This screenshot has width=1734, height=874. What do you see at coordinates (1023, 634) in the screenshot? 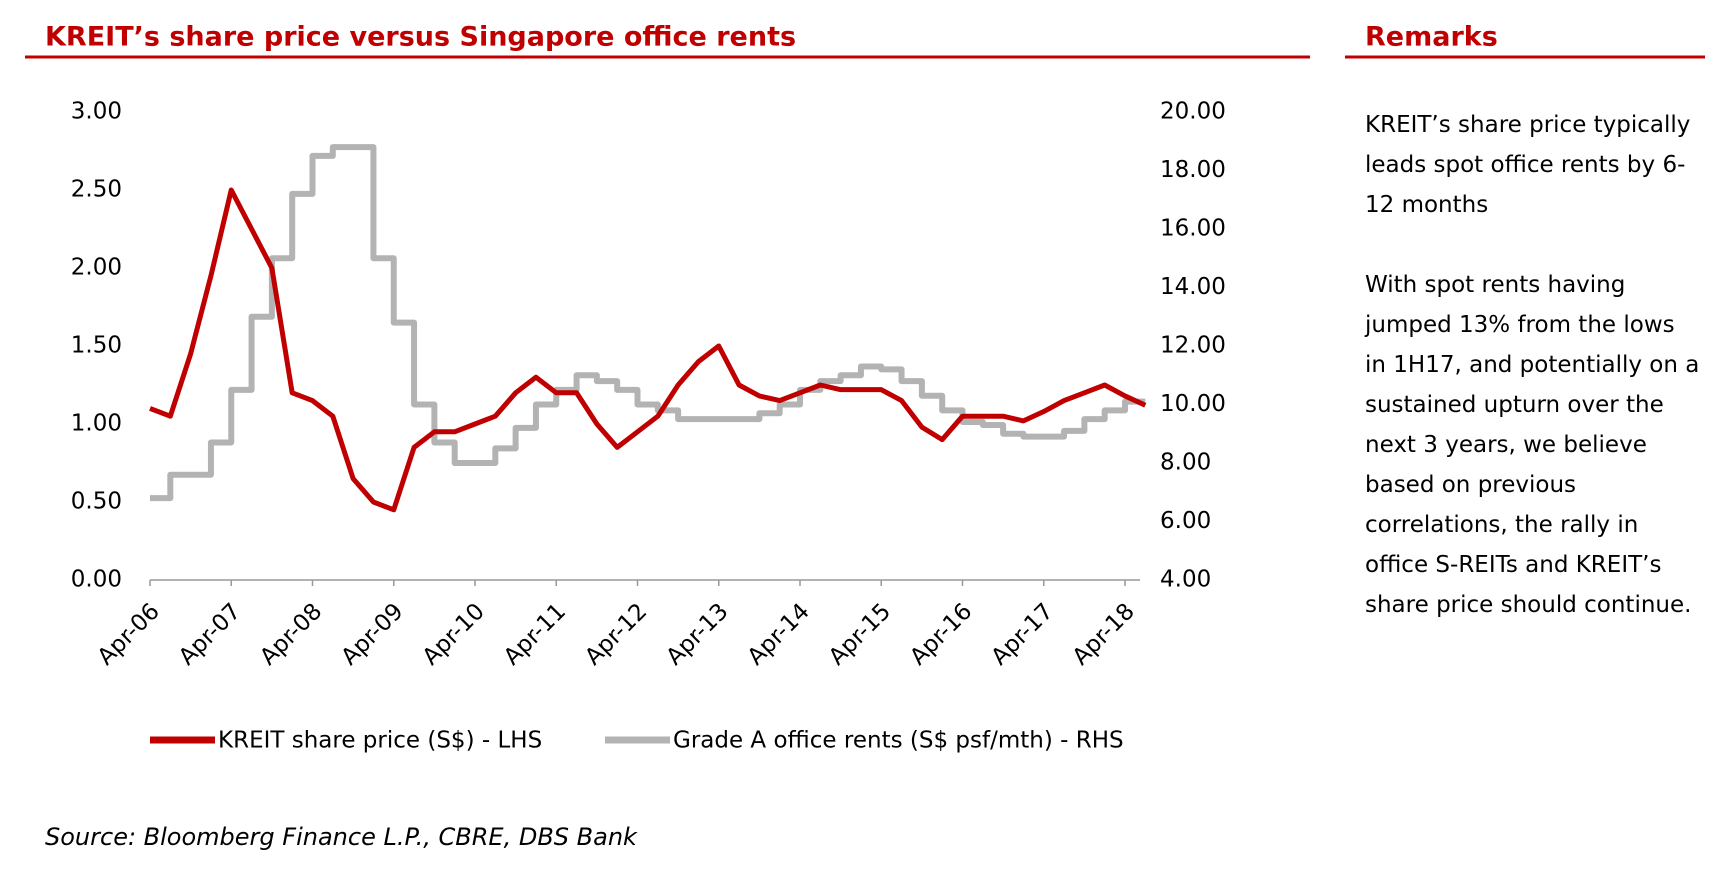
I see `x-tick-label: Apr-17` at bounding box center [1023, 634].